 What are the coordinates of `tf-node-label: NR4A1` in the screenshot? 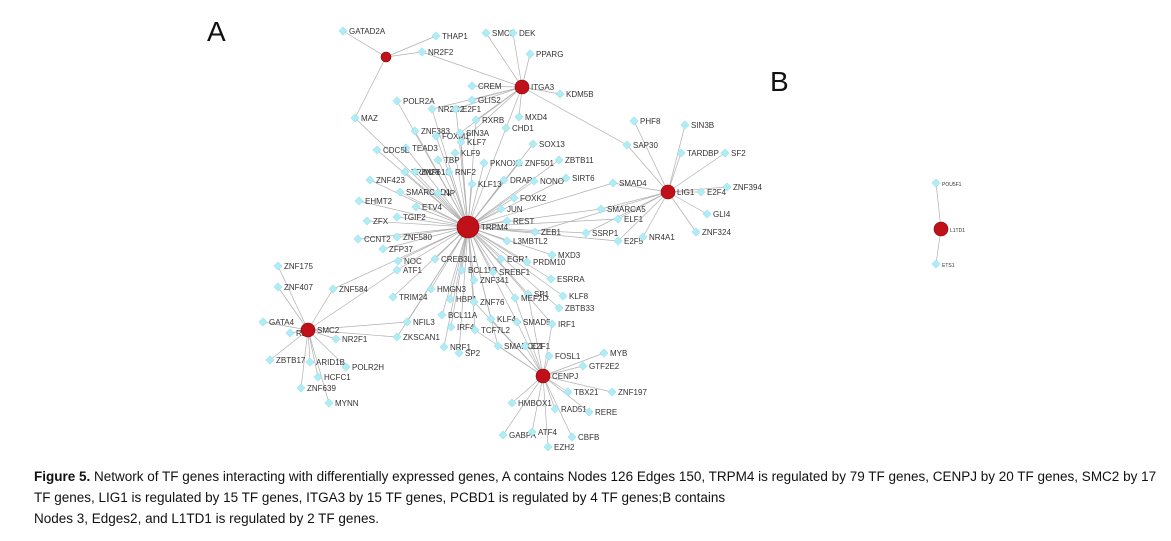 It's located at (662, 237).